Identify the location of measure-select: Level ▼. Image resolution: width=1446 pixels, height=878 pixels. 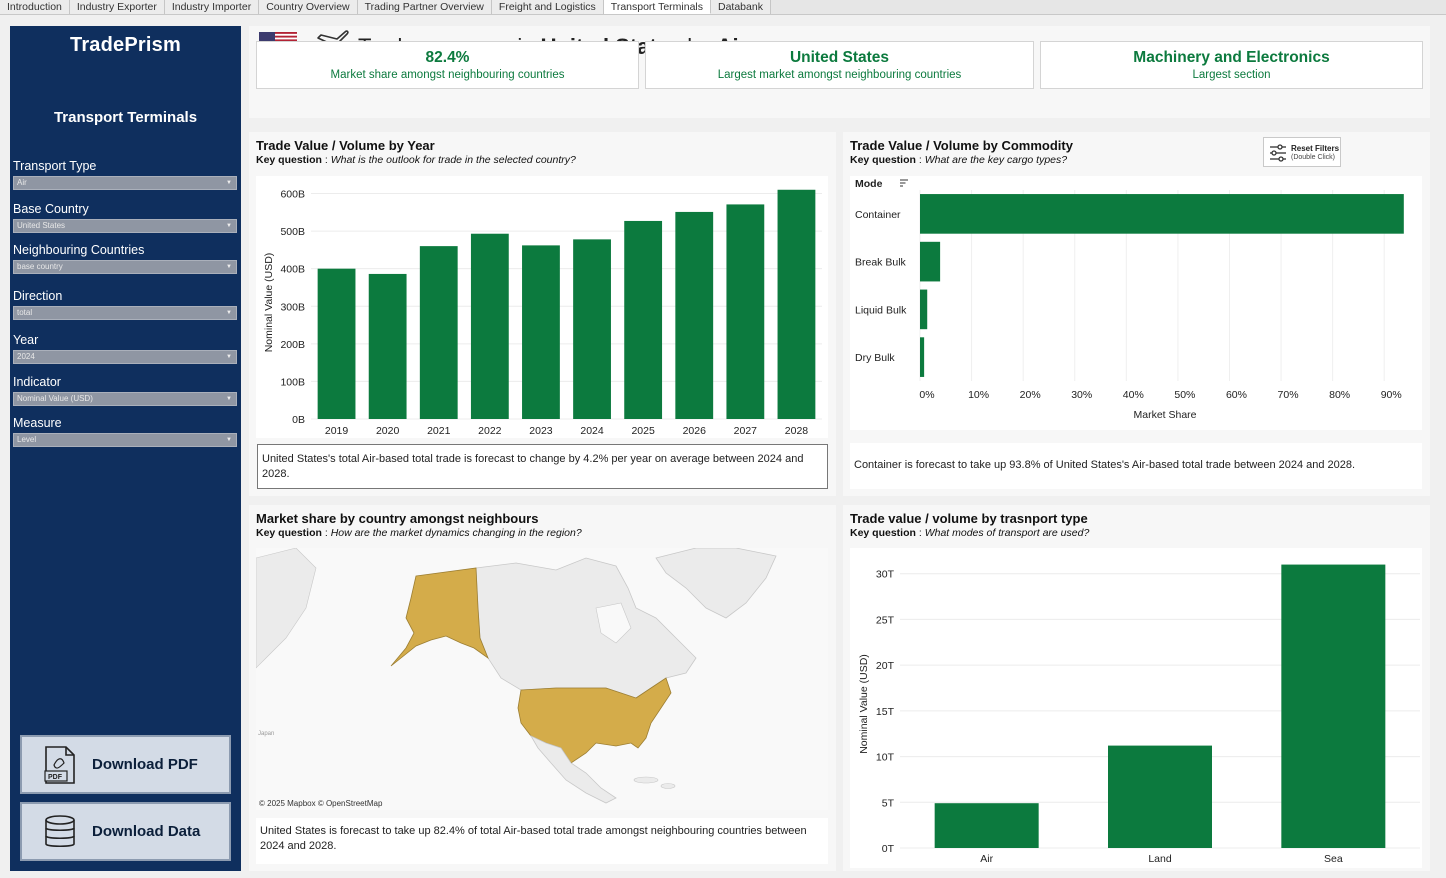
(125, 440).